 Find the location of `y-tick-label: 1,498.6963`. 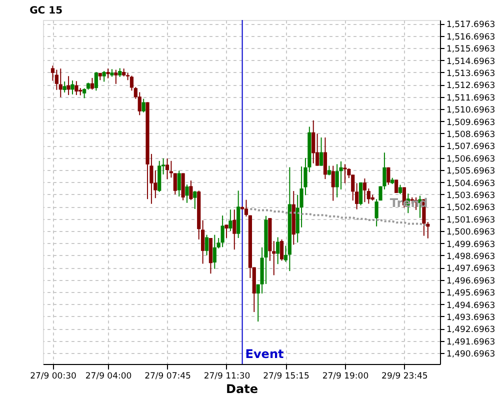

y-tick-label: 1,498.6963 is located at coordinates (471, 257).